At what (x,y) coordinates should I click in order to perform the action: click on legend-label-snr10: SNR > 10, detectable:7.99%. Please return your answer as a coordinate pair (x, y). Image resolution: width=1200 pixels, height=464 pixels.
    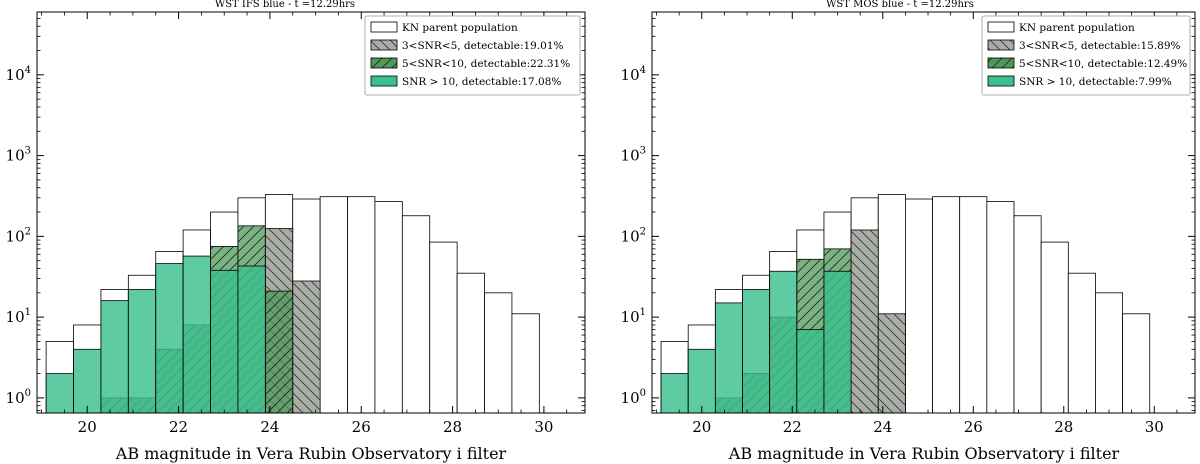
    Looking at the image, I should click on (1095, 82).